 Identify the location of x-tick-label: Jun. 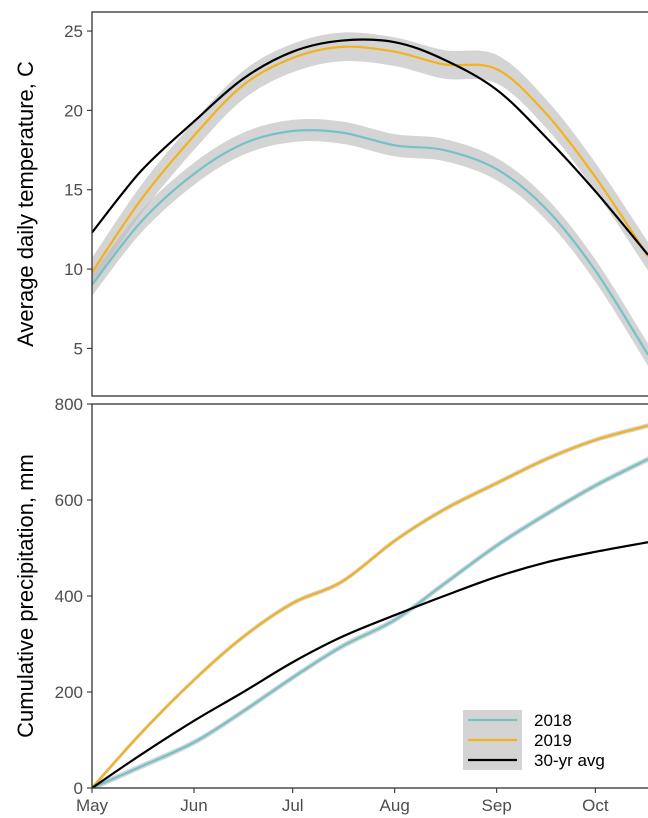
(193, 805).